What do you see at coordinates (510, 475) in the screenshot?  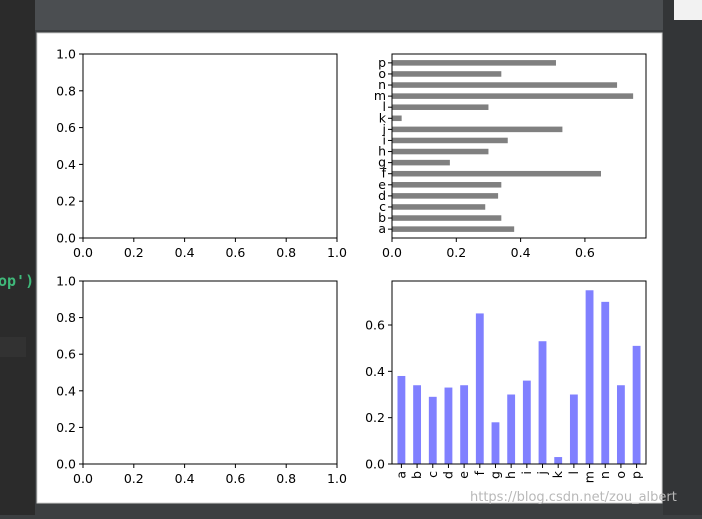 I see `x-tick-label: h` at bounding box center [510, 475].